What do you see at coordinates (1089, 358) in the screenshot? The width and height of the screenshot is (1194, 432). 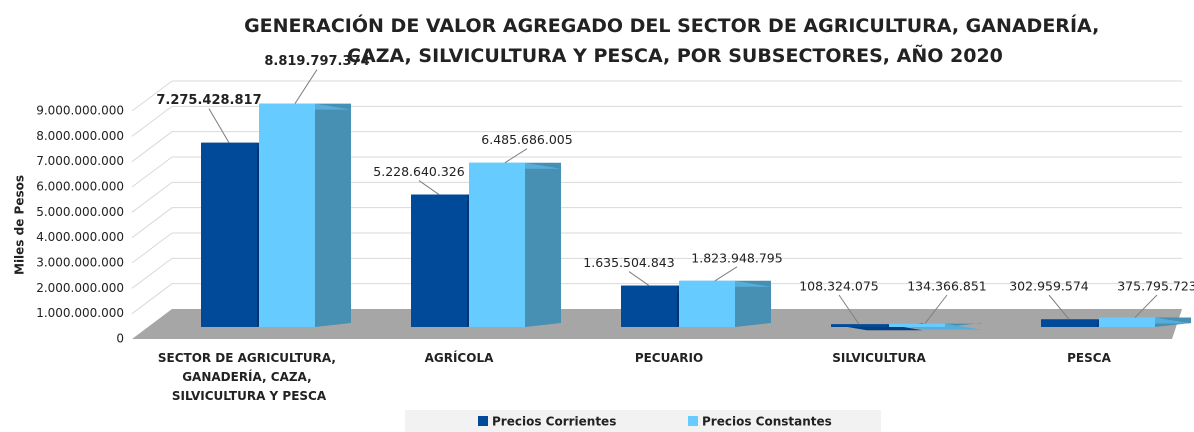 I see `x-tick-label: PESCA` at bounding box center [1089, 358].